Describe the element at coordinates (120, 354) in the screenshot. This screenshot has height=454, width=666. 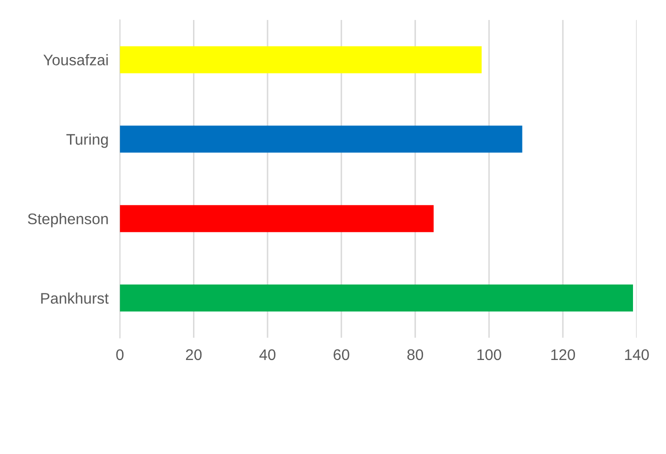
I see `x-tick-label: 0` at that location.